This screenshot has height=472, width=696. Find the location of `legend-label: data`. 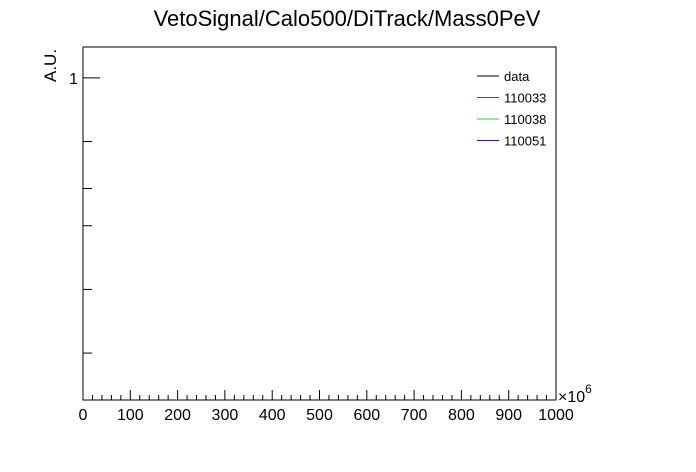

legend-label: data is located at coordinates (517, 76).